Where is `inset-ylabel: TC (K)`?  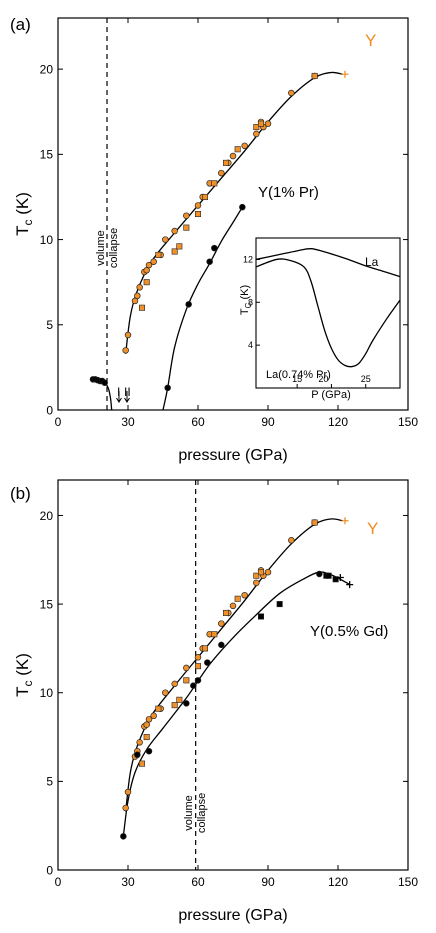
inset-ylabel: TC (K) is located at coordinates (246, 300).